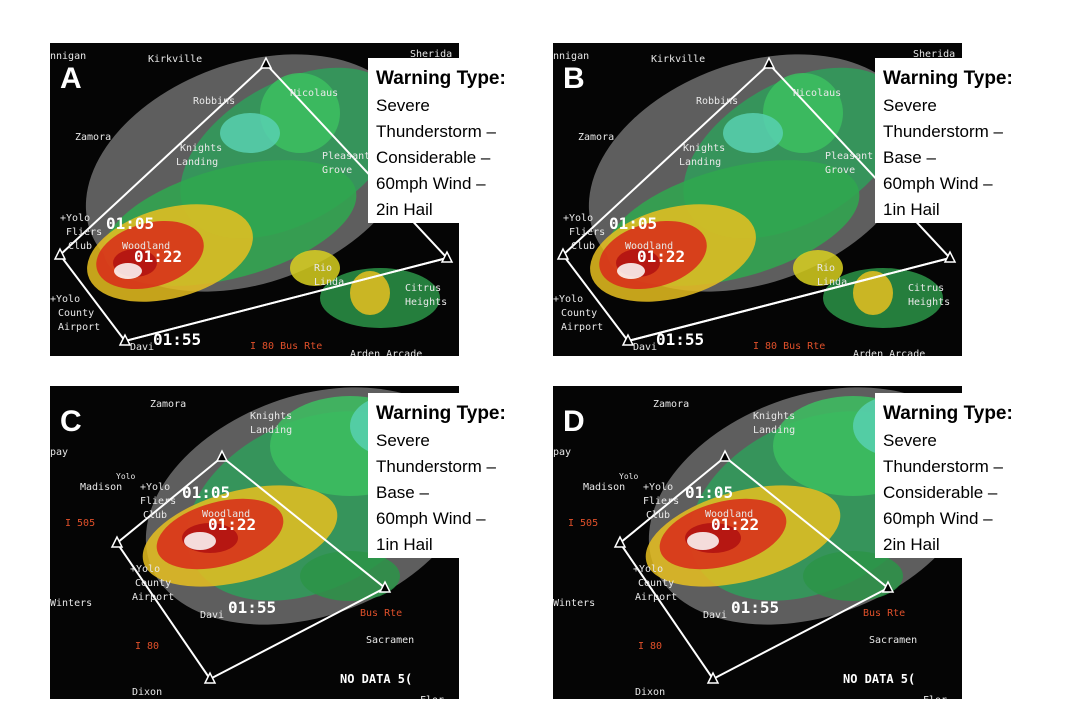  I want to click on map-label: Flor, so click(935, 700).